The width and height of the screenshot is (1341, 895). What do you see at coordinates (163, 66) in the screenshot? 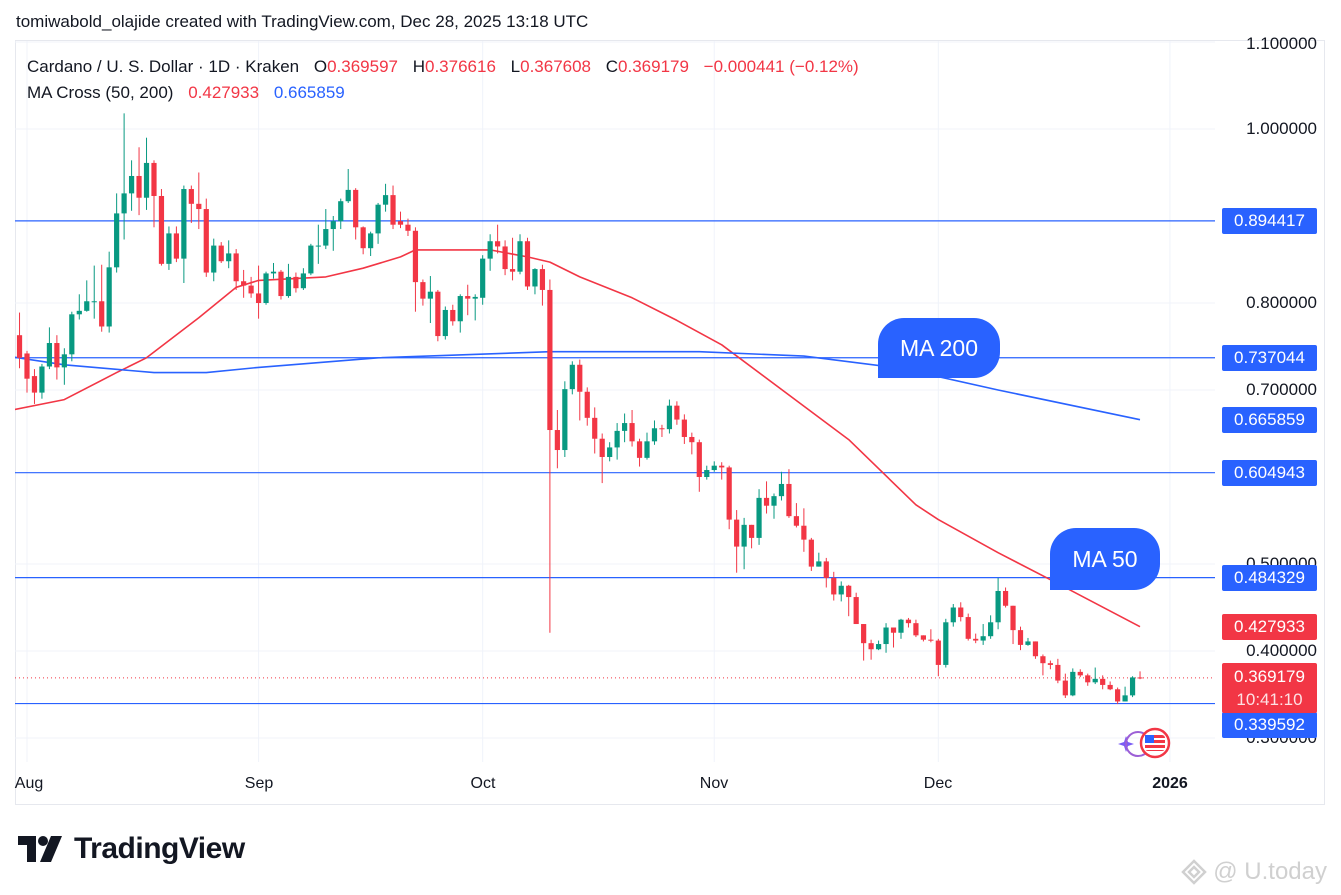
I see `symbol-title: Cardano / U. S. Dollar · 1D · Kraken` at bounding box center [163, 66].